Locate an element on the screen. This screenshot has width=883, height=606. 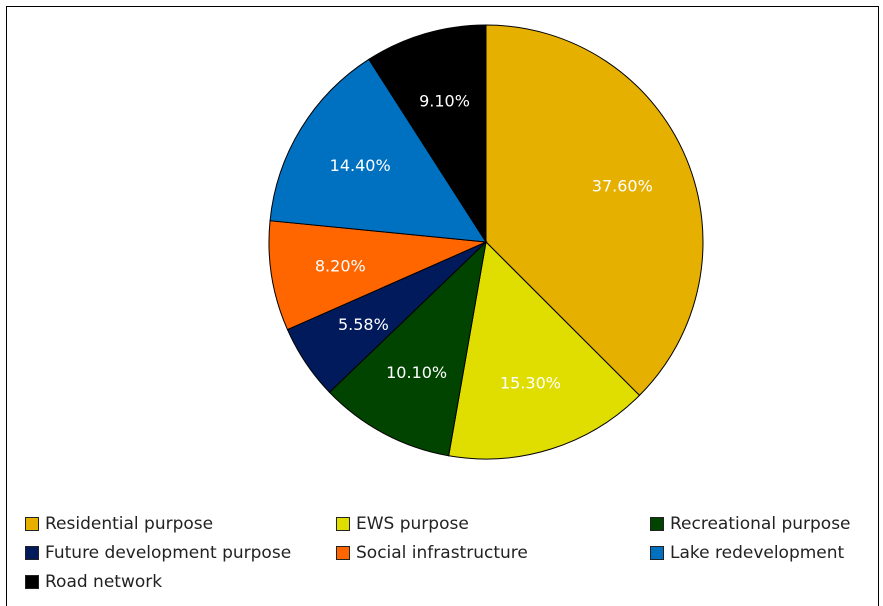
pie-slice-social-infrastructure is located at coordinates (378, 275).